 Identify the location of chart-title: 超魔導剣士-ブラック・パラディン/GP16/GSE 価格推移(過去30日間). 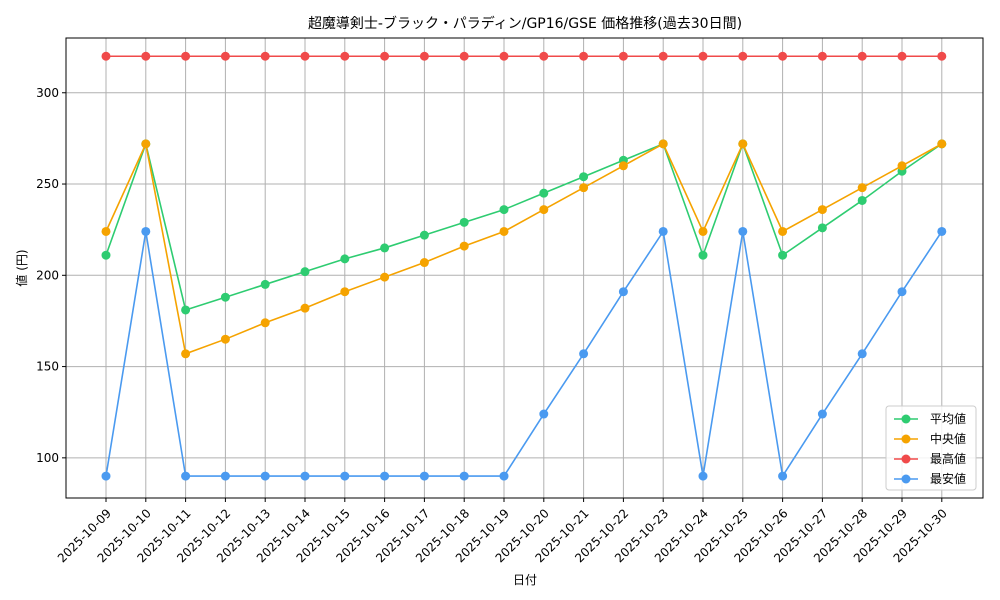
(525, 23).